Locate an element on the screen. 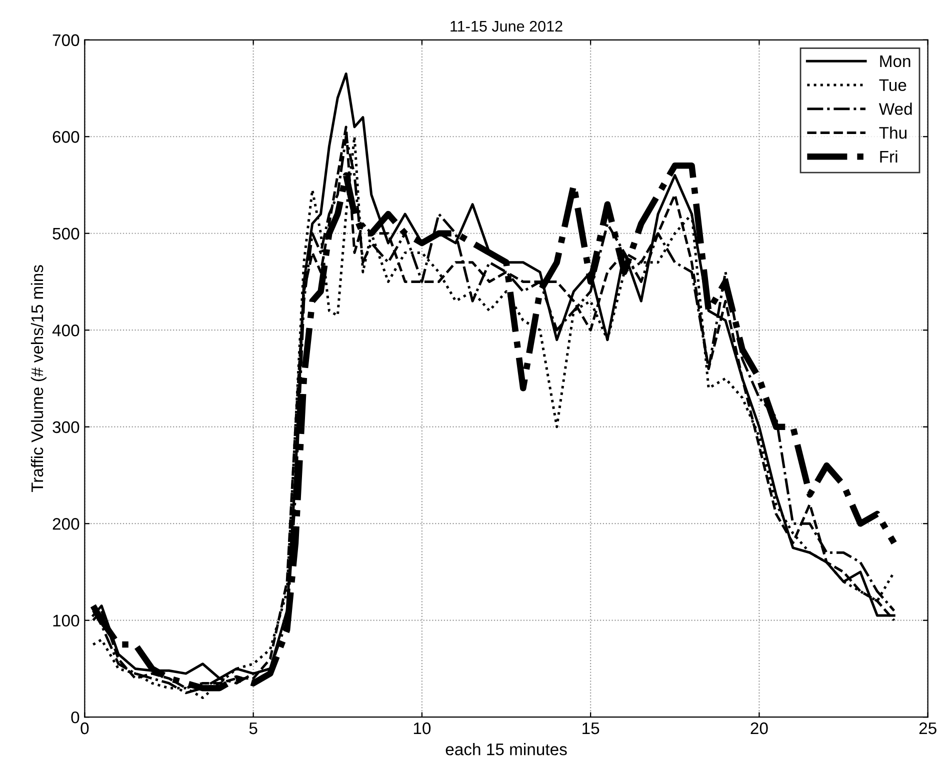 Image resolution: width=941 pixels, height=782 pixels. legend-label: Mon is located at coordinates (895, 61).